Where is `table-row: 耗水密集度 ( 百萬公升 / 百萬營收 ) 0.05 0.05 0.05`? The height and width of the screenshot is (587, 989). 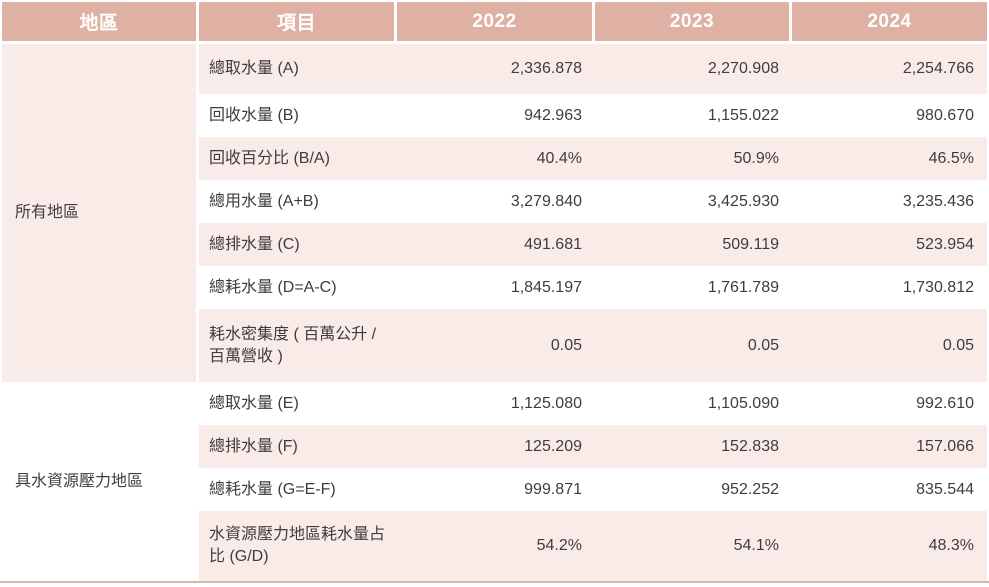 table-row: 耗水密集度 ( 百萬公升 / 百萬營收 ) 0.05 0.05 0.05 is located at coordinates (494, 345).